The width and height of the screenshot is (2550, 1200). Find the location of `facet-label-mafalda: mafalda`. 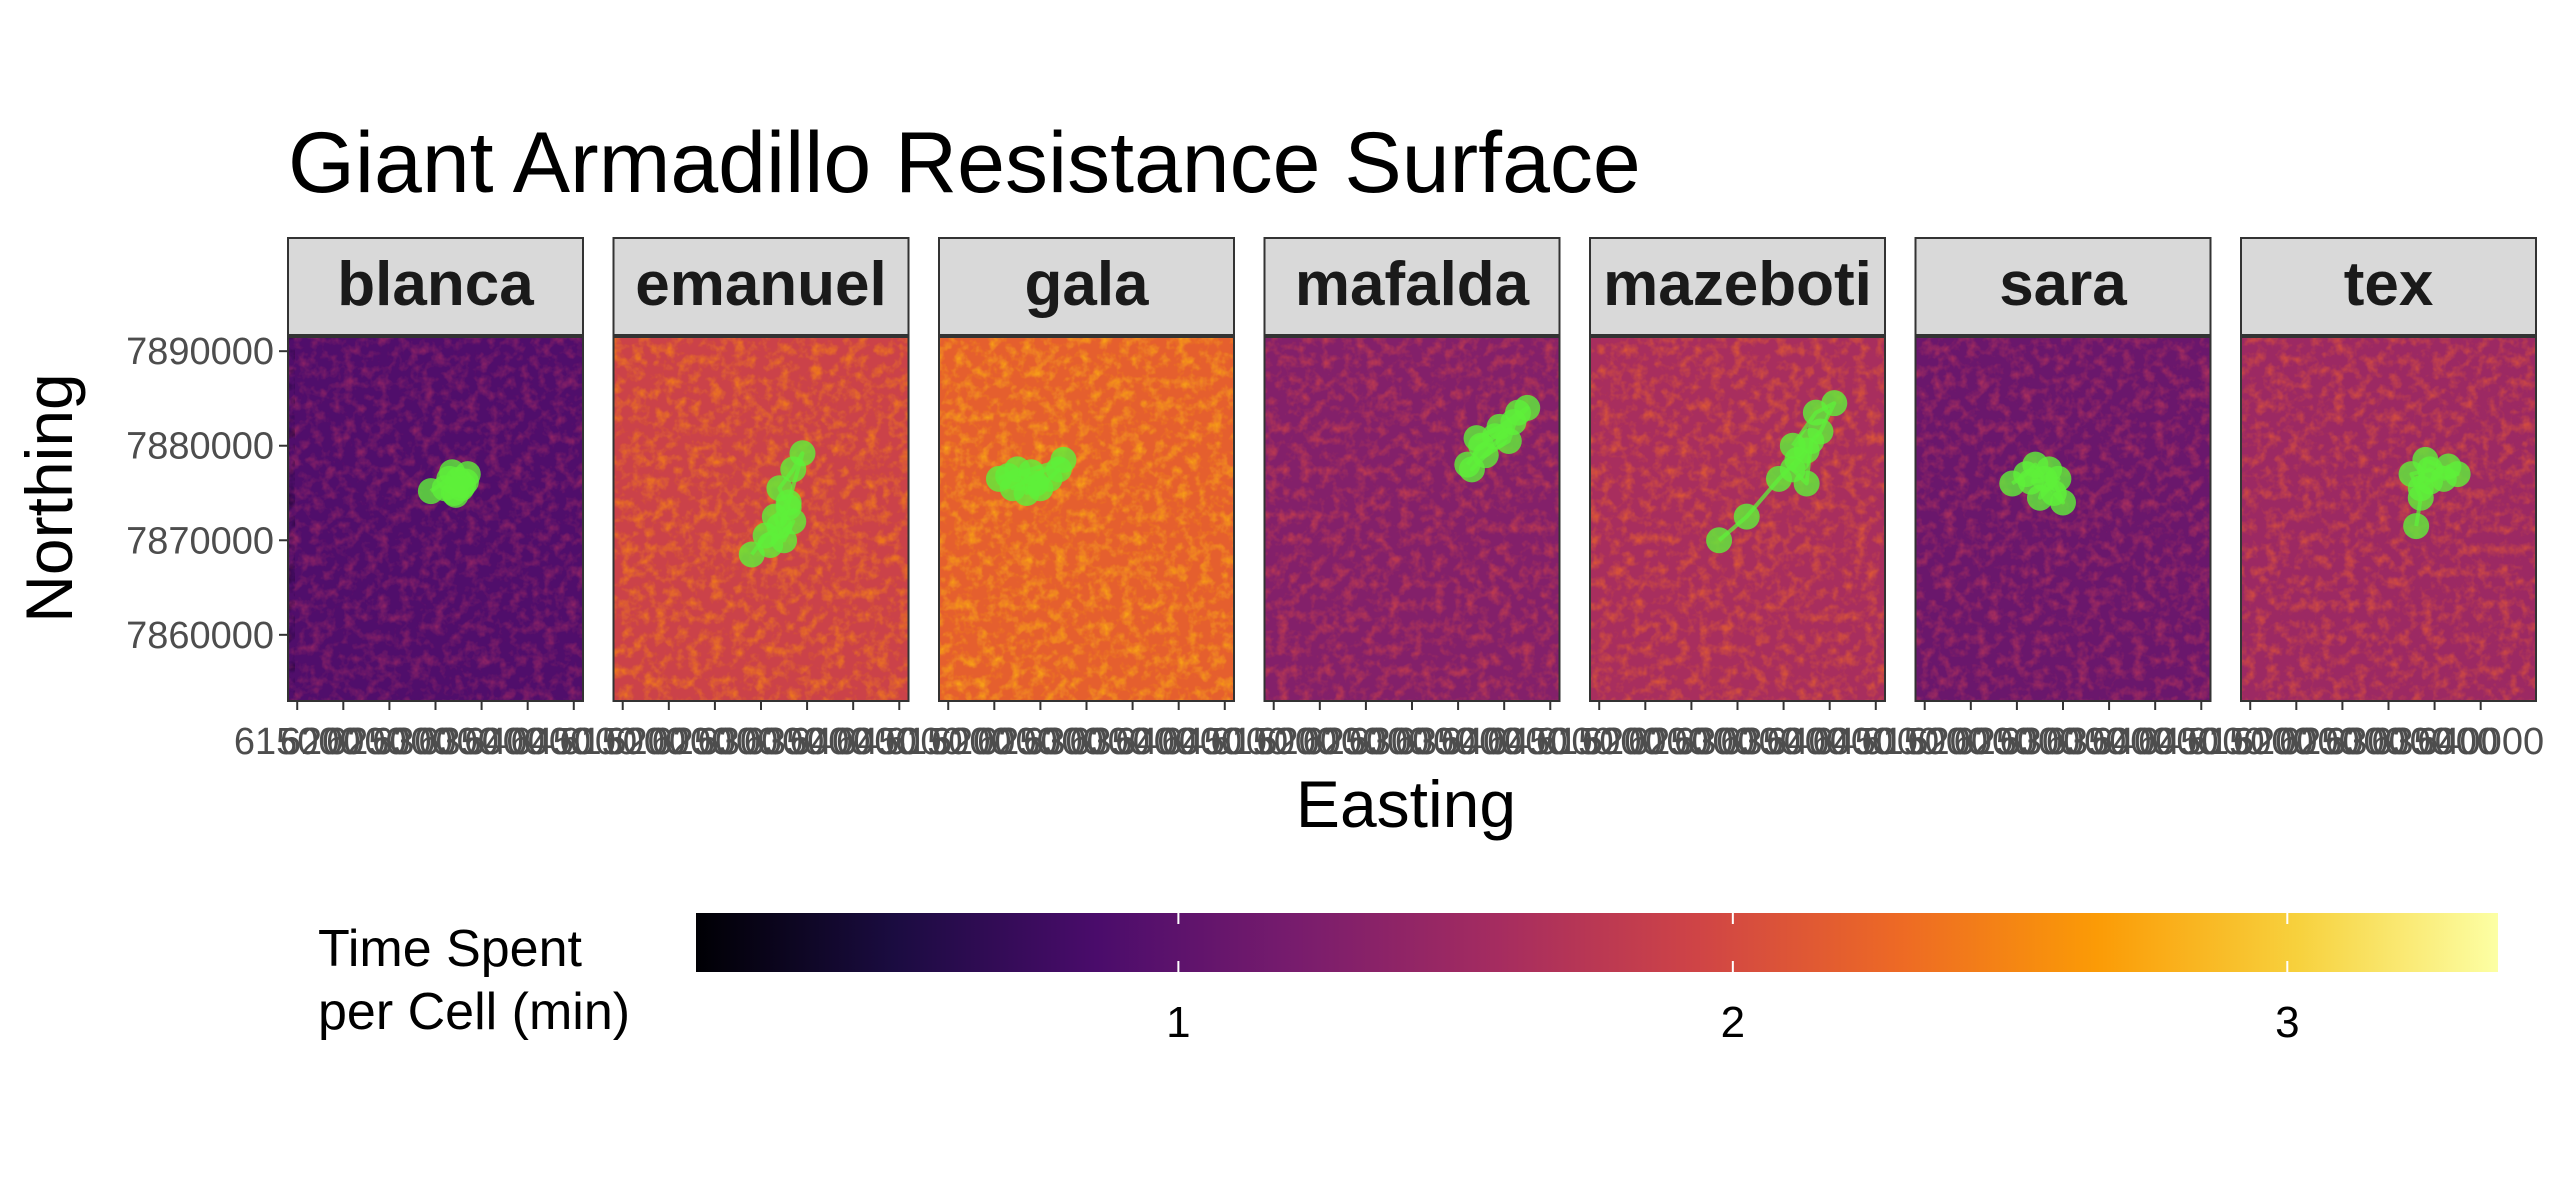

facet-label-mafalda: mafalda is located at coordinates (1412, 284).